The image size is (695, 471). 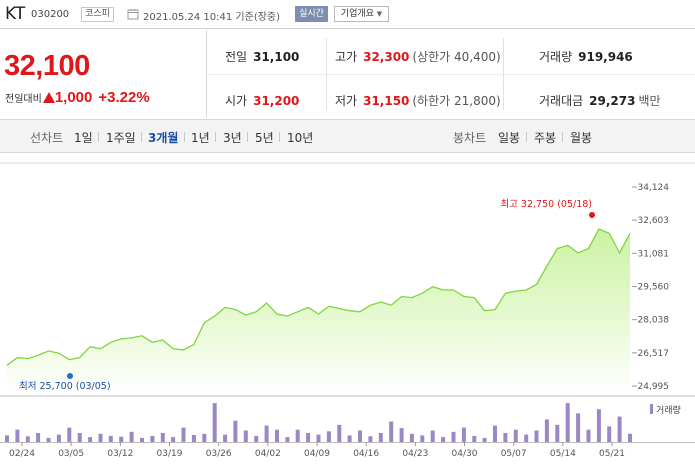 What do you see at coordinates (219, 454) in the screenshot?
I see `x-tick-label: 03/26` at bounding box center [219, 454].